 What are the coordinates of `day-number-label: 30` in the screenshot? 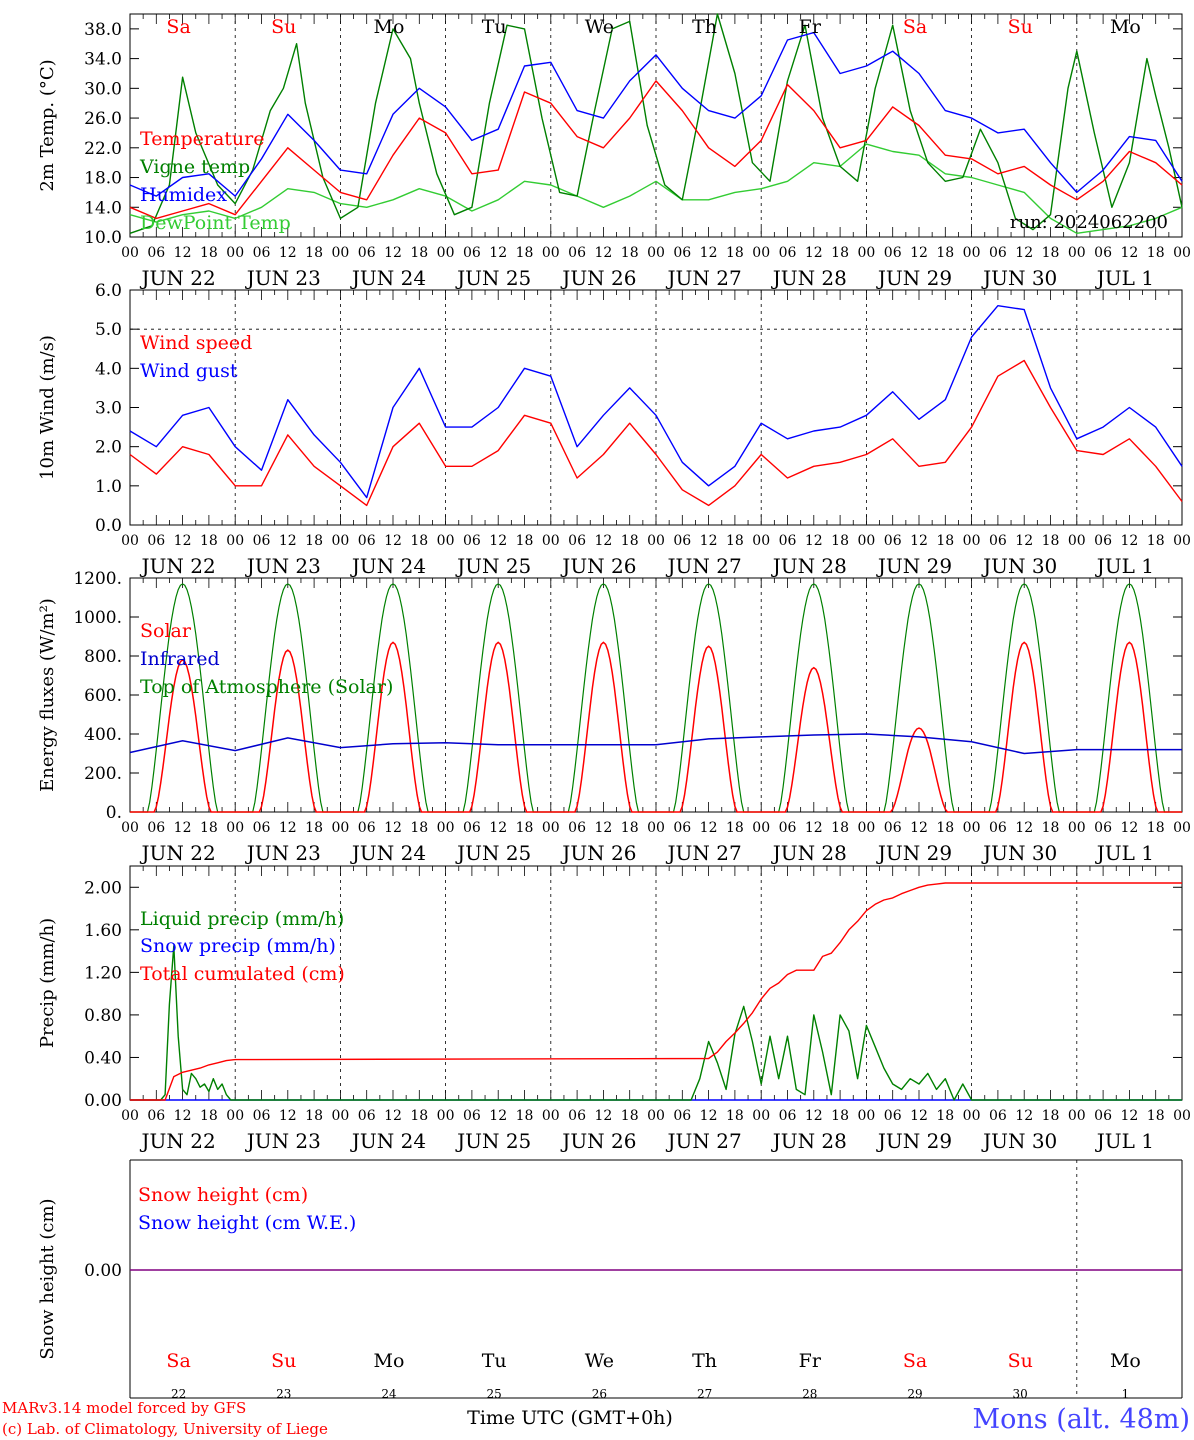 It's located at (1020, 1394).